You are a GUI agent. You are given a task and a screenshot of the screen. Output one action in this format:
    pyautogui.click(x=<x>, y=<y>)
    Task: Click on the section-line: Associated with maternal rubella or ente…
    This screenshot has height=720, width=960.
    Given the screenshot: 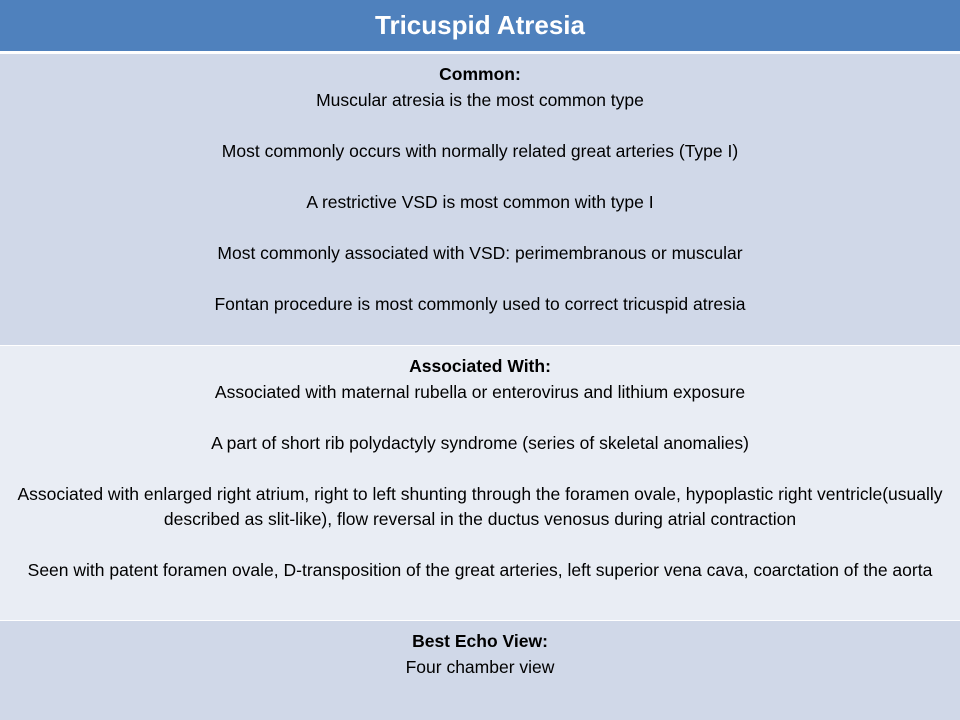 What is the action you would take?
    pyautogui.click(x=480, y=391)
    